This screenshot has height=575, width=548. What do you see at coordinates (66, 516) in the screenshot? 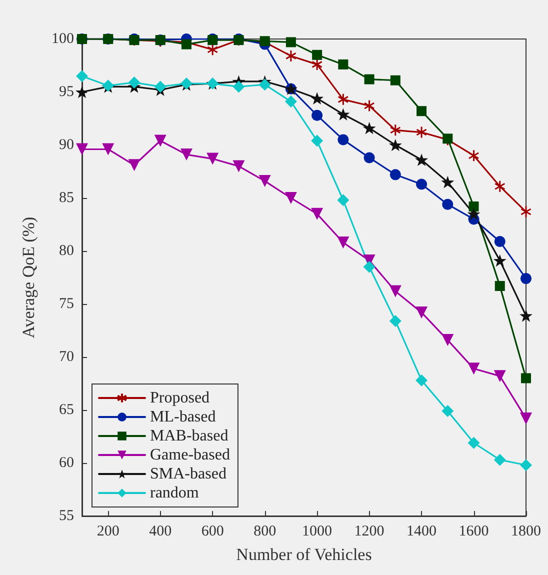
I see `y-tick-label: 55` at bounding box center [66, 516].